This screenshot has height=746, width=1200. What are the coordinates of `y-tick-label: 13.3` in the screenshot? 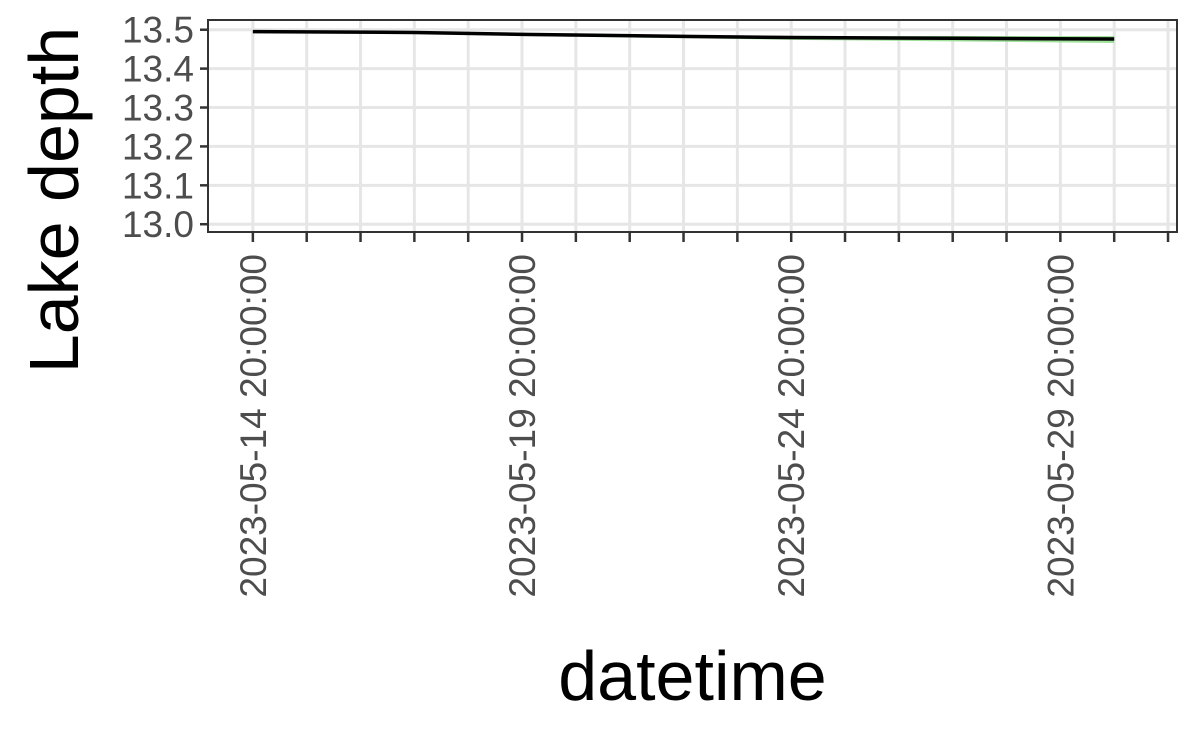 It's located at (158, 108).